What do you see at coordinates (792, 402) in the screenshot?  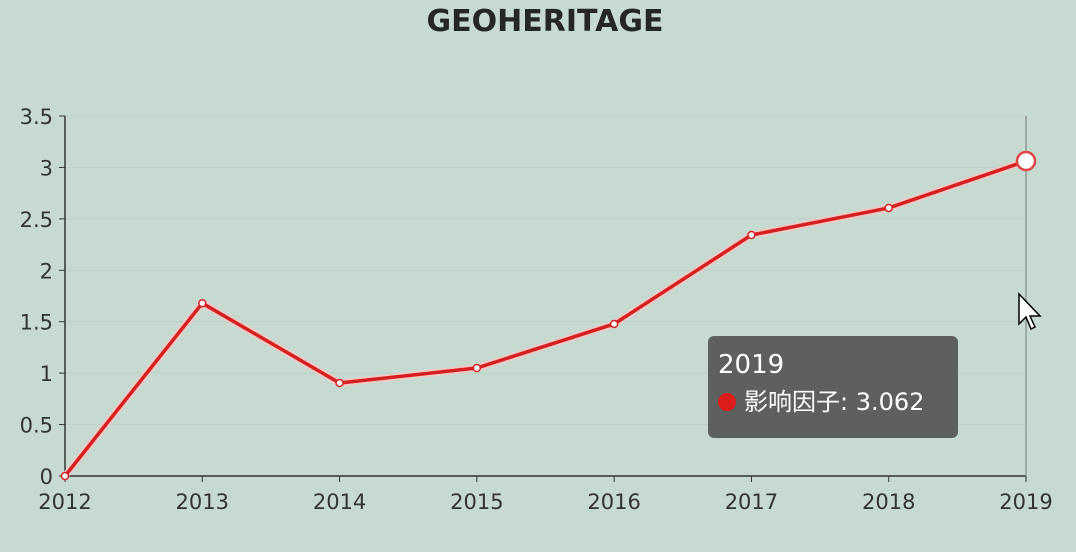 I see `tooltip-series-name: 影响因子` at bounding box center [792, 402].